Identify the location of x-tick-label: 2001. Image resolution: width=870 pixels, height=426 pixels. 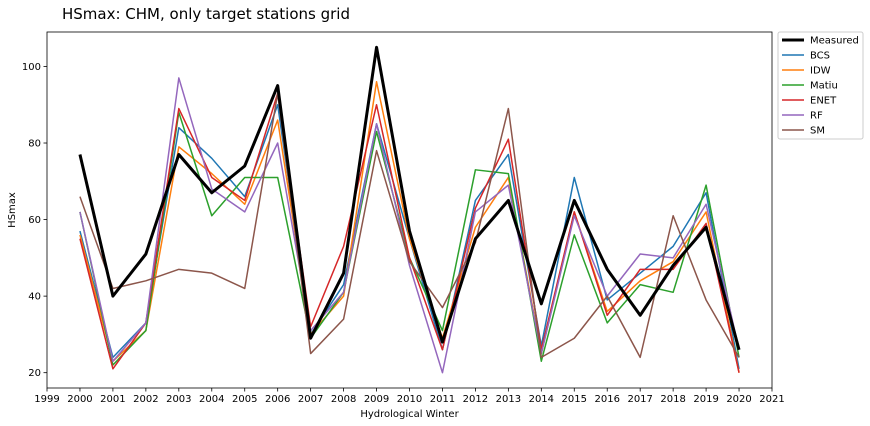
(112, 399).